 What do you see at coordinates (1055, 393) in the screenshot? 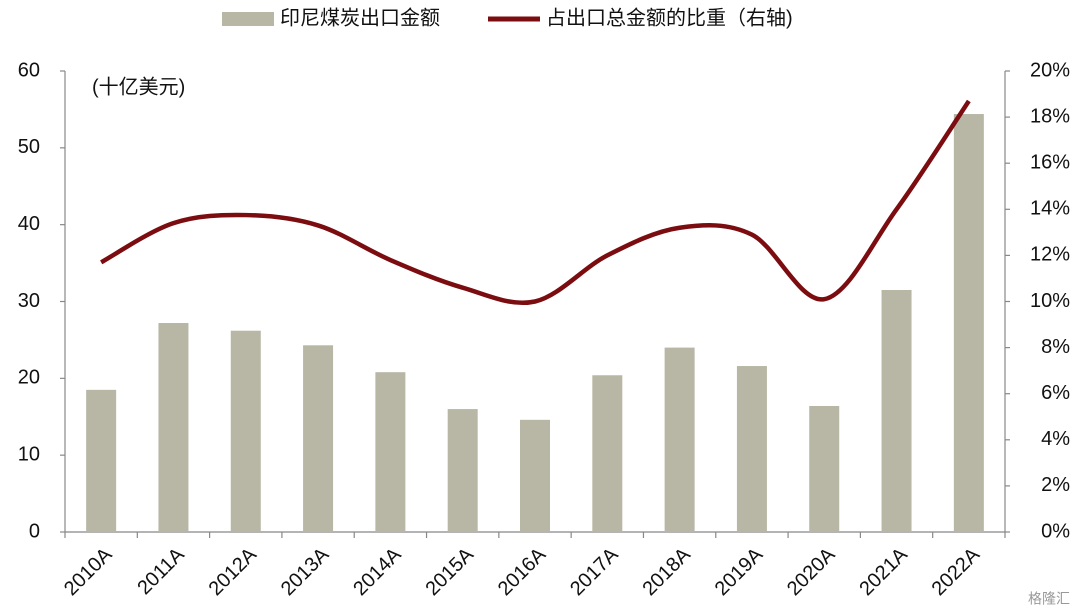
I see `y2-tick-label: 6%` at bounding box center [1055, 393].